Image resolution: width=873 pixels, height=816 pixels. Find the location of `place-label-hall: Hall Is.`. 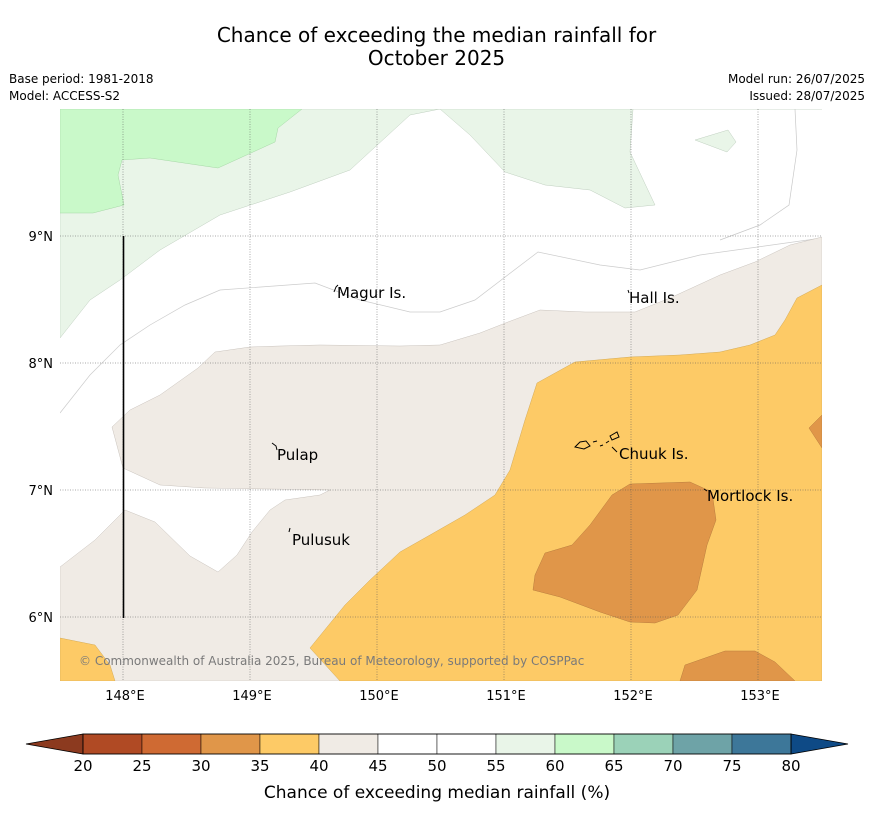

place-label-hall: Hall Is. is located at coordinates (654, 298).